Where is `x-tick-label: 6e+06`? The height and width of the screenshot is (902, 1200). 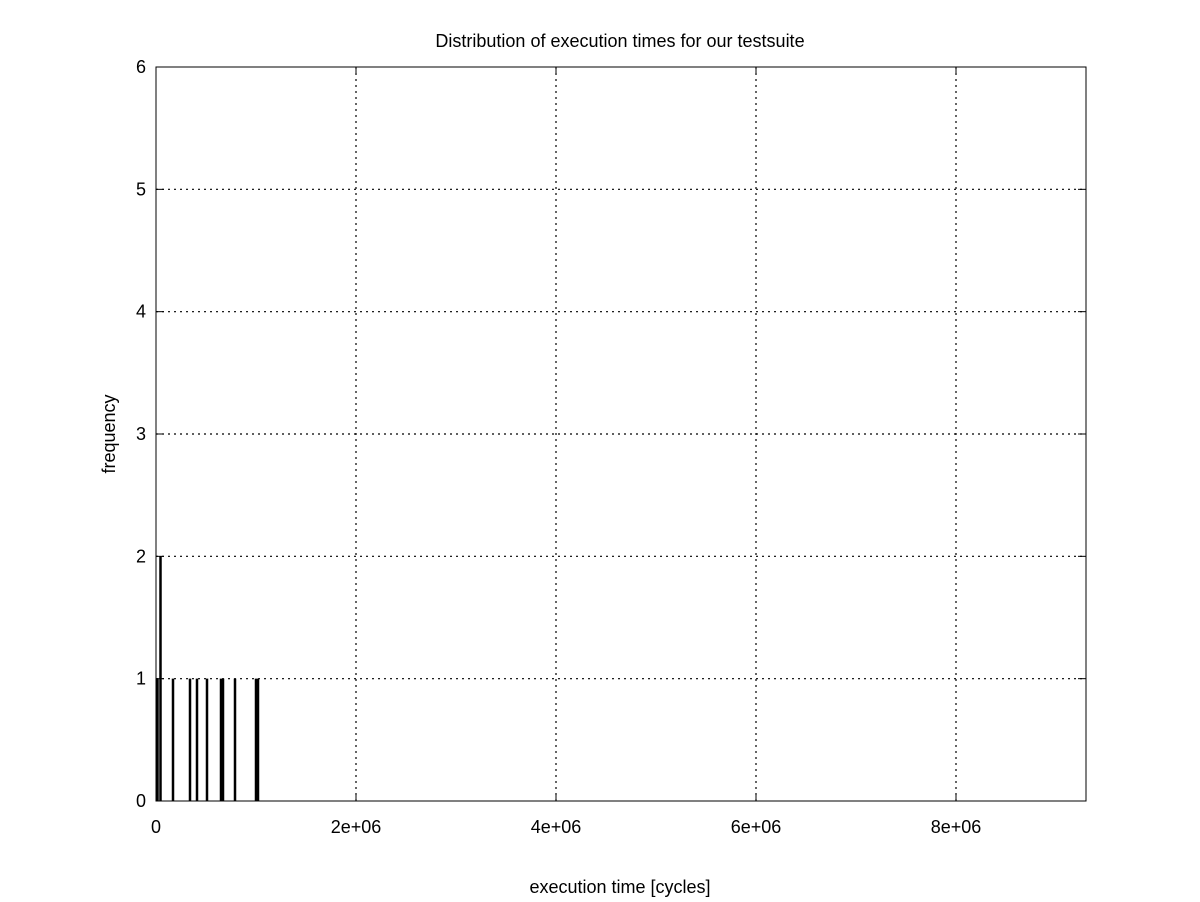
x-tick-label: 6e+06 is located at coordinates (756, 827).